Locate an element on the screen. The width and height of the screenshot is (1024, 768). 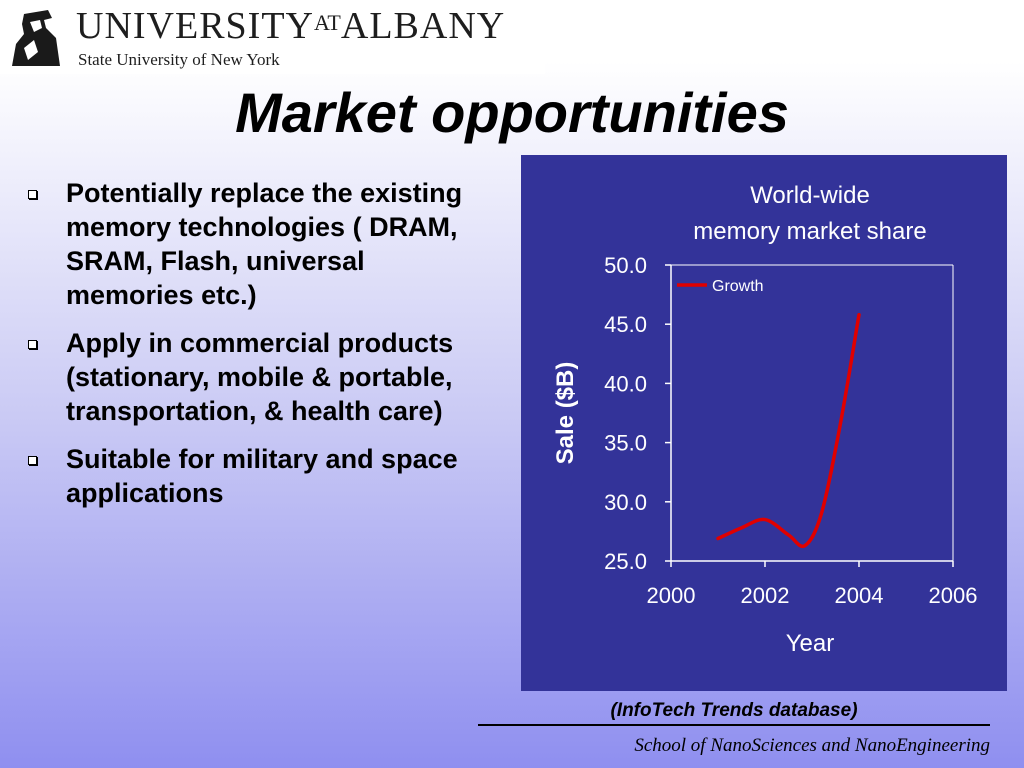
y-tick-label: 40.0 is located at coordinates (625, 383).